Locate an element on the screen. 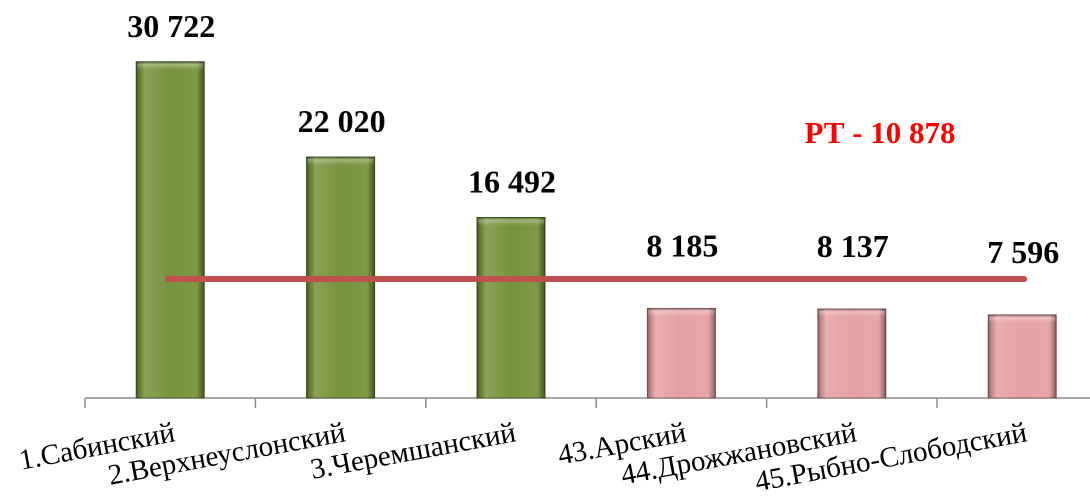  reference-line-label: РТ - 10 878 is located at coordinates (879, 132).